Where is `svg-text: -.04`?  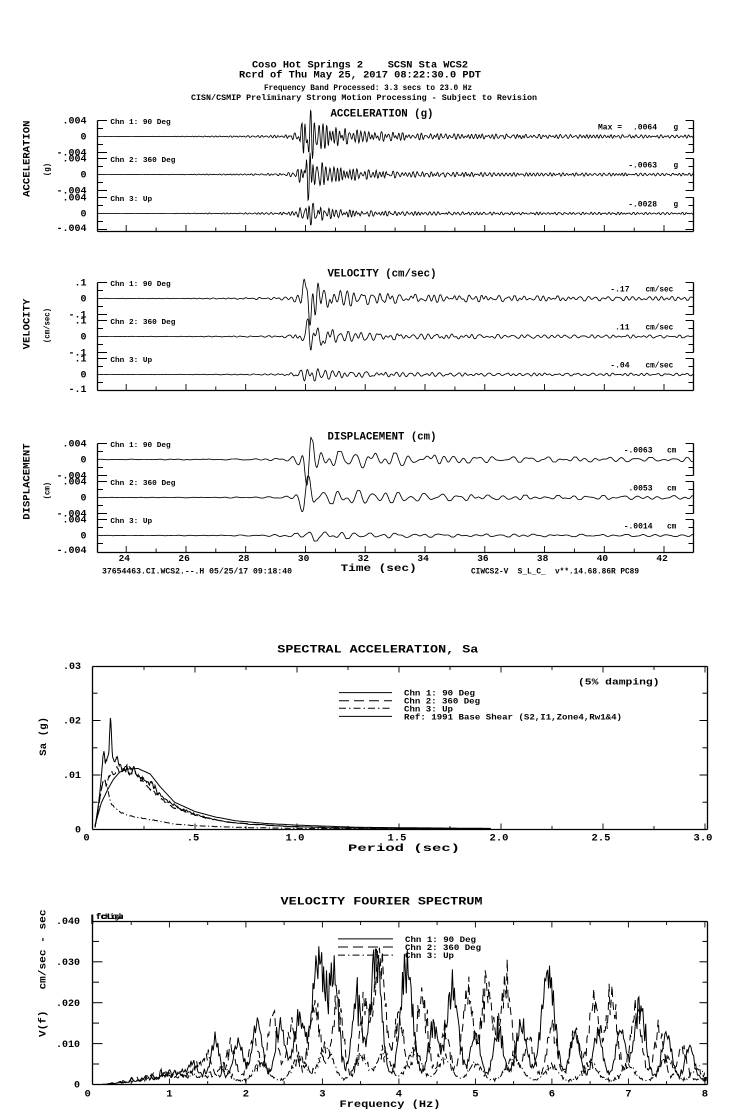 svg-text: -.04 is located at coordinates (619, 366).